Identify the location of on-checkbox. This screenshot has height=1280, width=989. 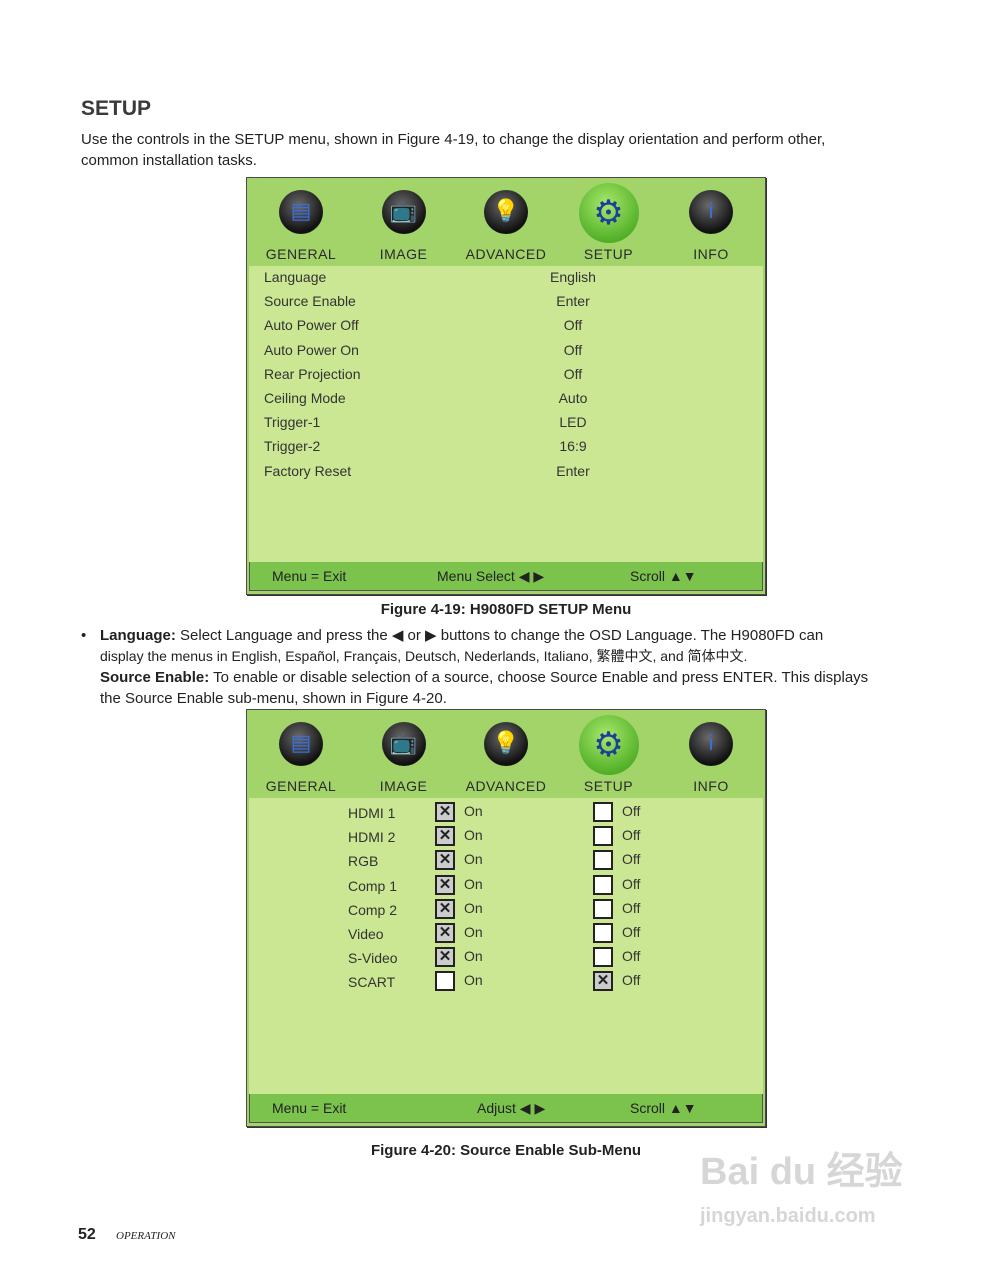
(445, 981).